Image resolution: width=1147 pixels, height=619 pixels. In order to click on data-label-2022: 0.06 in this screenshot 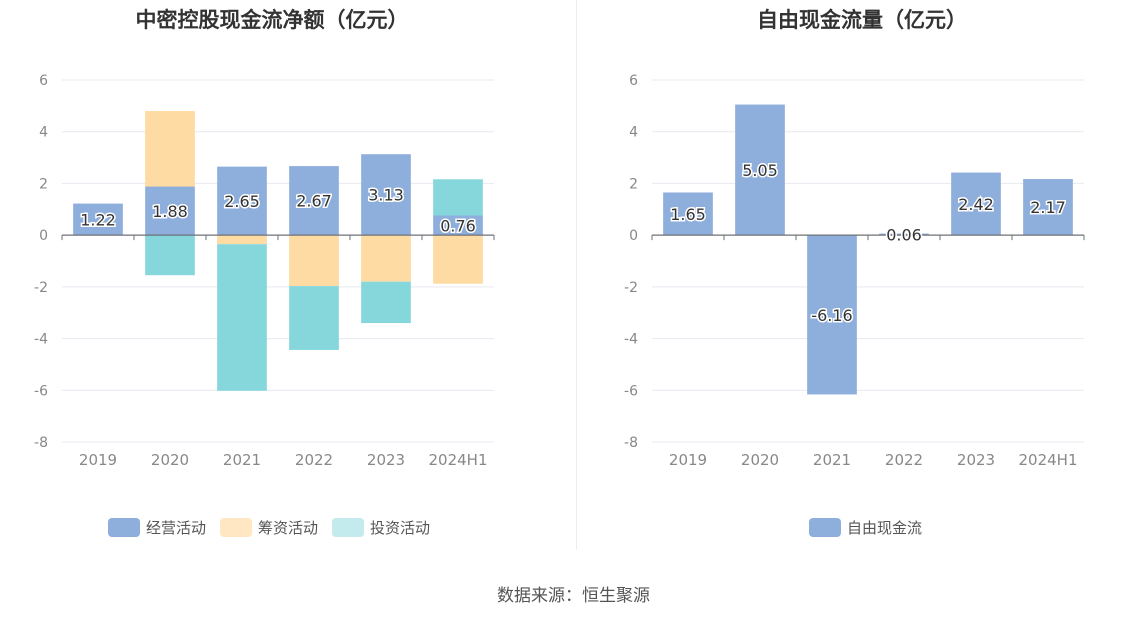, I will do `click(904, 234)`.